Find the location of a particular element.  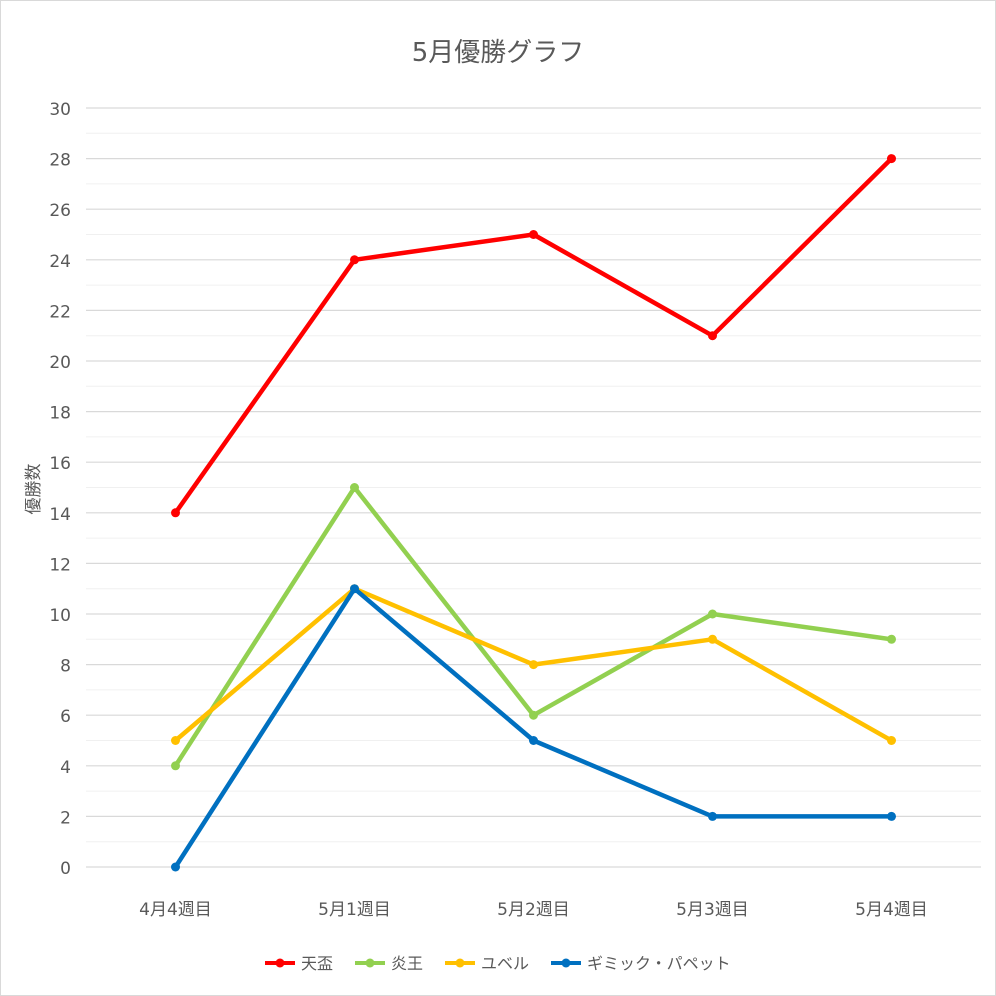

y-tick-label: 30 is located at coordinates (60, 110).